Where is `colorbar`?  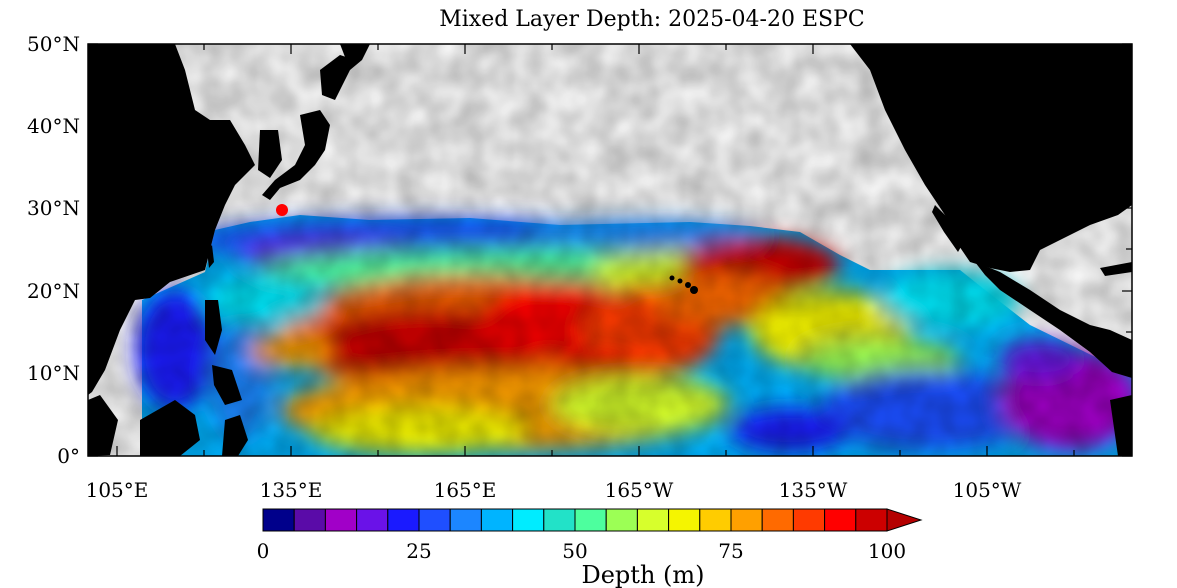 colorbar is located at coordinates (592, 520).